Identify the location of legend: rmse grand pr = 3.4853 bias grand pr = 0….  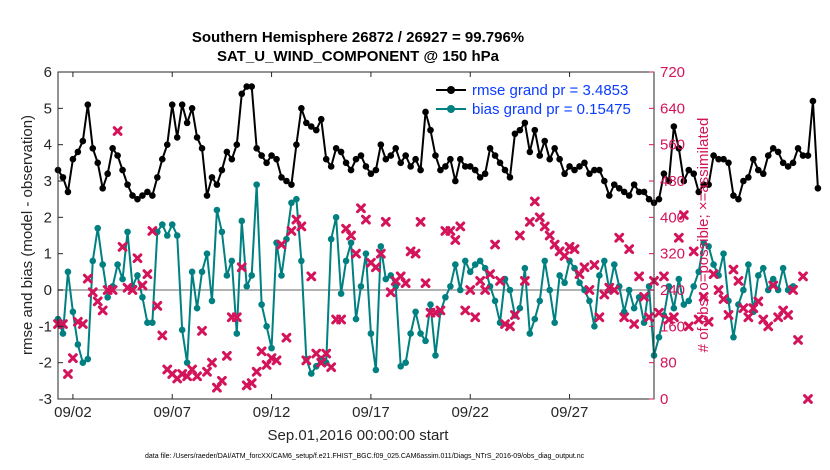
(533, 100).